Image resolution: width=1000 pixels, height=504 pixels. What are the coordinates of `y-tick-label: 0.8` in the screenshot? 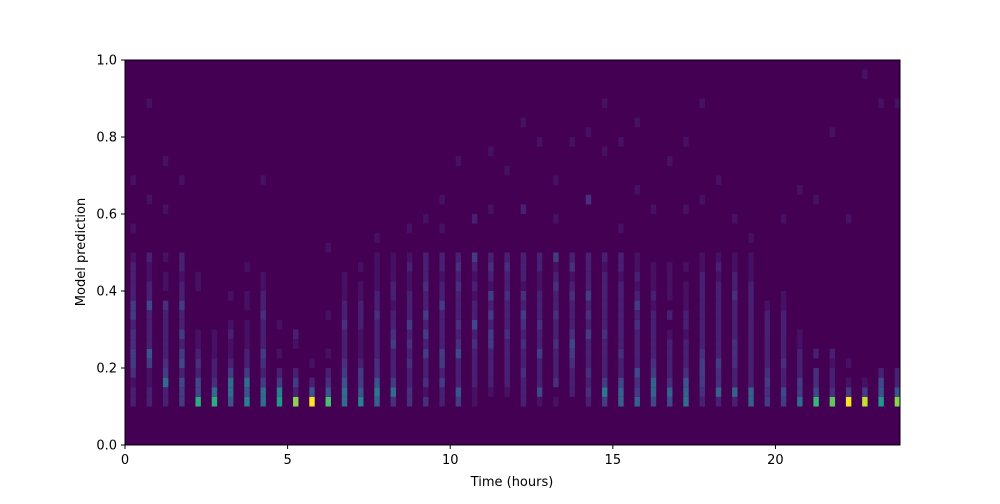 It's located at (106, 138).